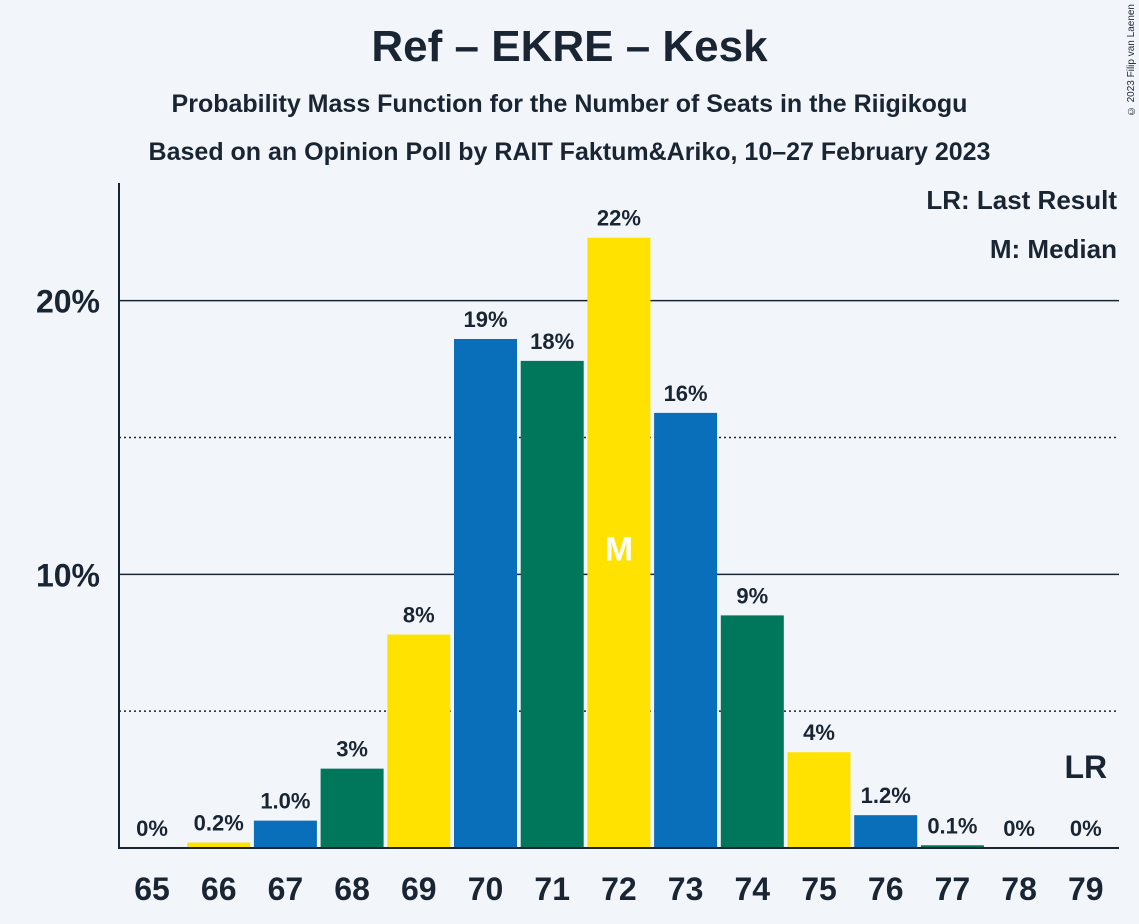  Describe the element at coordinates (1019, 889) in the screenshot. I see `x-tick-label-78: 78` at that location.